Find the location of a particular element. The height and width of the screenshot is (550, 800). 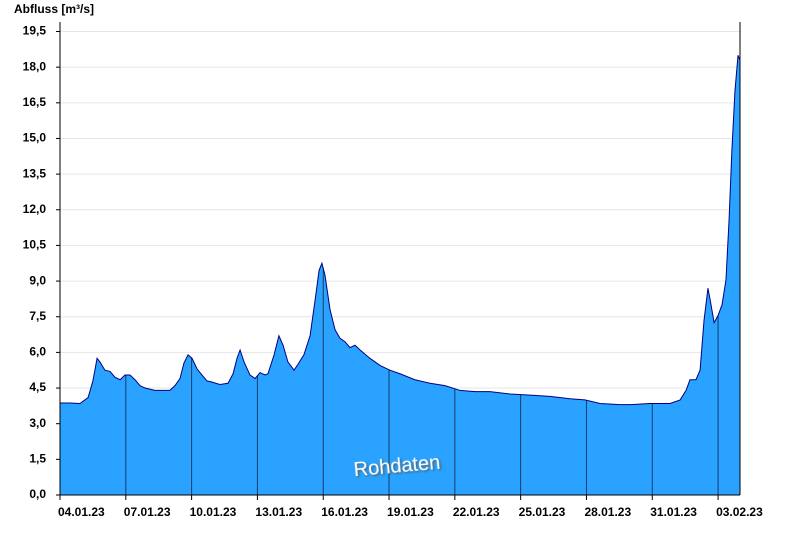

y-tick-label: 1,5 is located at coordinates (37, 459).